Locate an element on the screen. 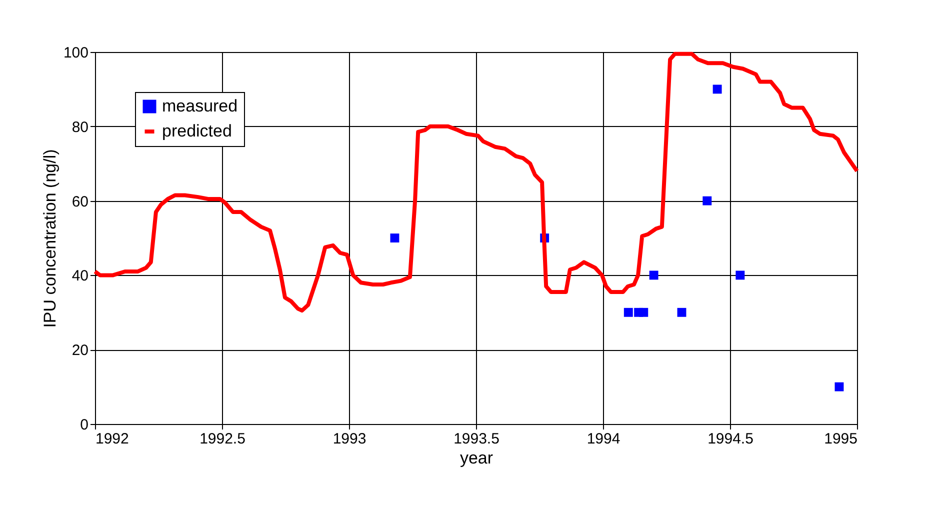 The image size is (944, 508). y-tick-label: 60 is located at coordinates (80, 201).